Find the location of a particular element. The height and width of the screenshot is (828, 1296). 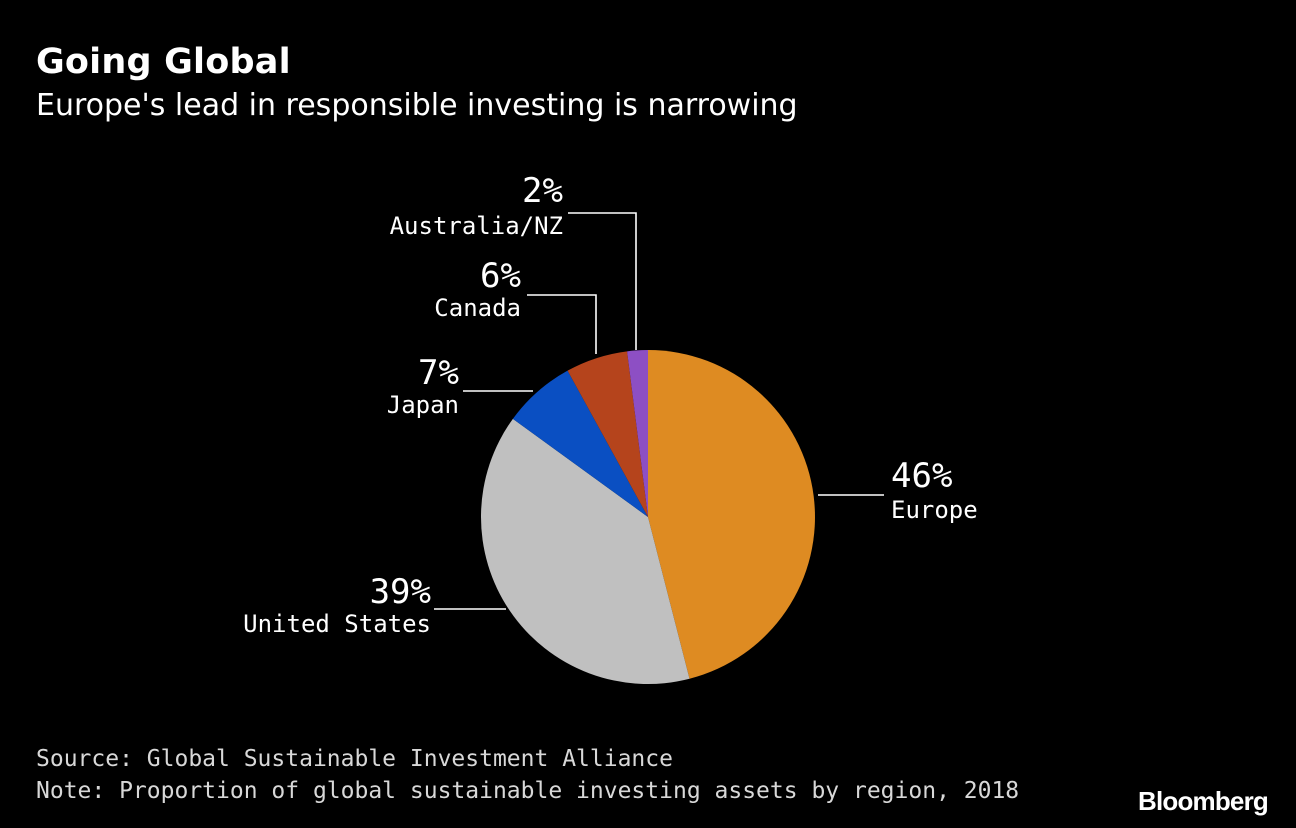

category-label-japan: Japan is located at coordinates (423, 405).